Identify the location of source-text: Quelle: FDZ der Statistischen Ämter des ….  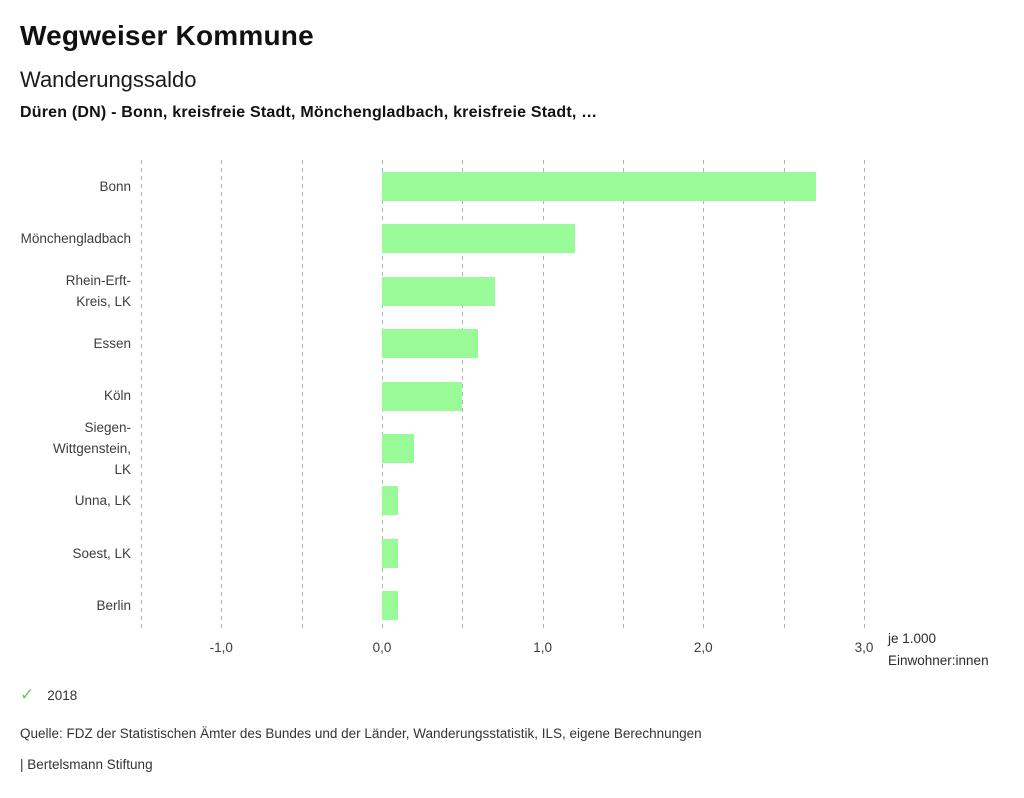
(361, 733).